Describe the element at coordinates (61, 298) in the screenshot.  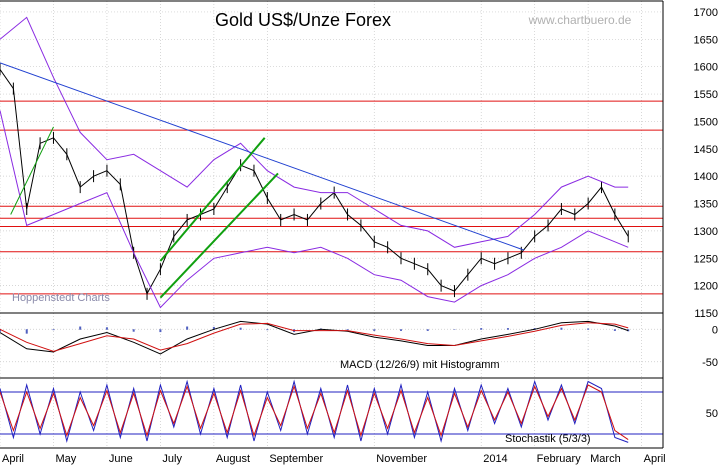
I see `source-note: Hoppenstedt Charts` at that location.